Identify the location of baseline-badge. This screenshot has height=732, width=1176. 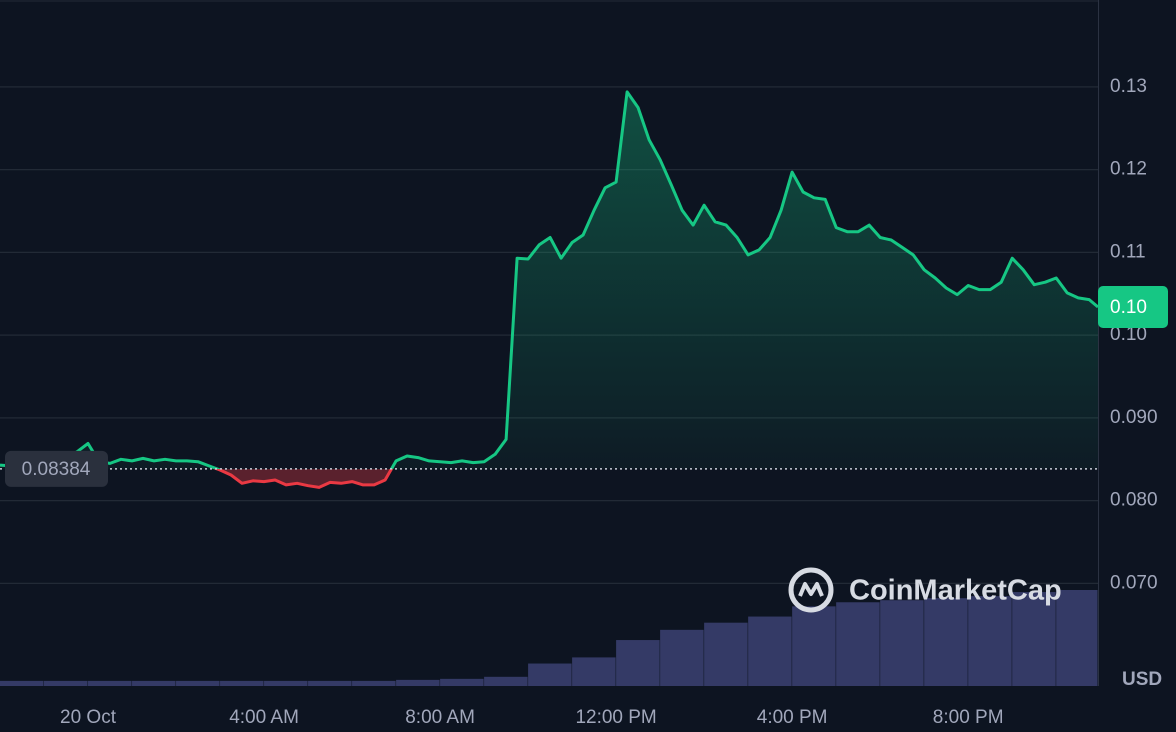
(56, 468).